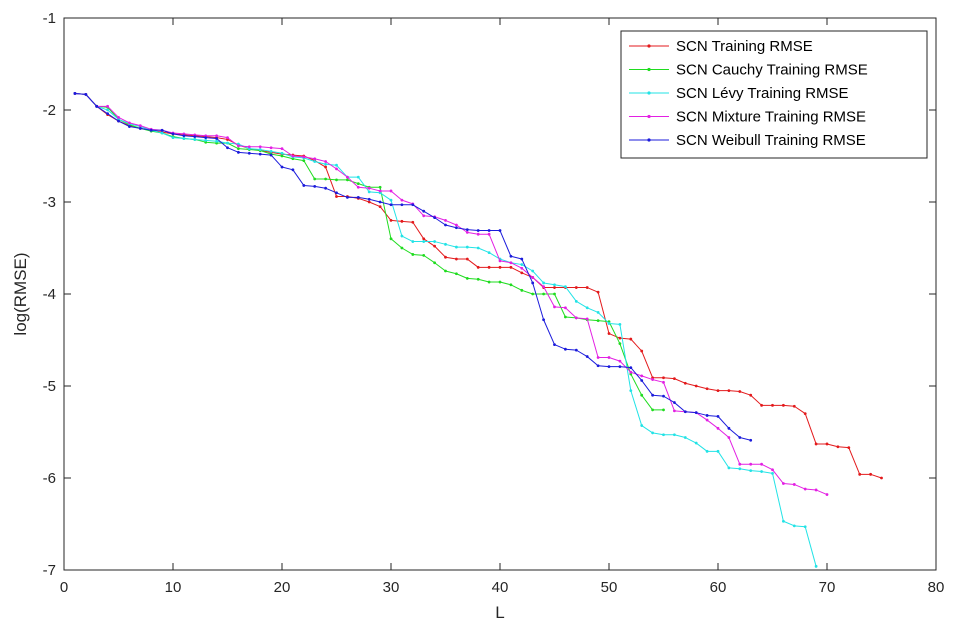 The width and height of the screenshot is (974, 634). What do you see at coordinates (49, 18) in the screenshot?
I see `y-tick-label: -1` at bounding box center [49, 18].